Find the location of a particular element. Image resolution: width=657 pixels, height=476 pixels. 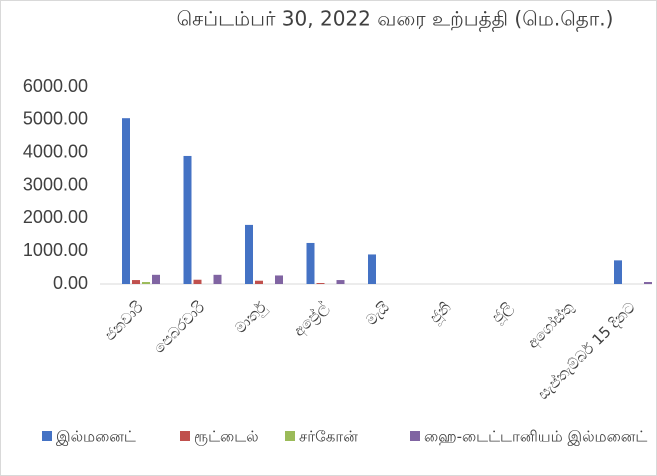

y-tick-label: 4000.00 is located at coordinates (55, 151).